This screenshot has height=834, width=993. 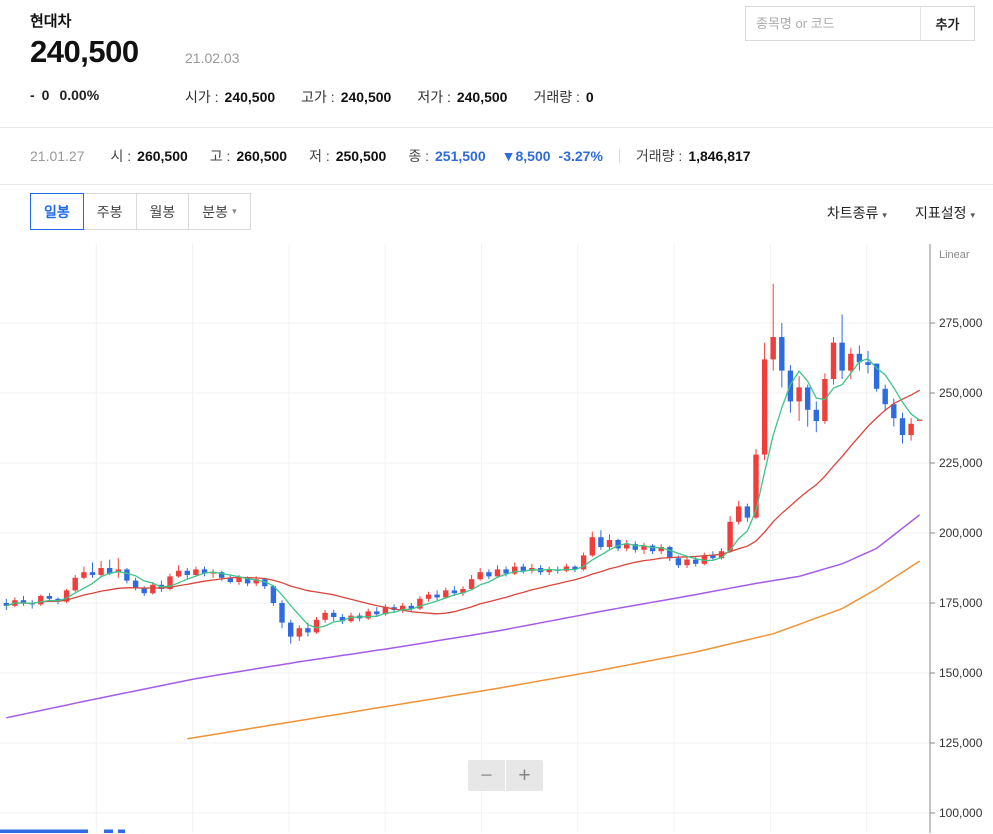 What do you see at coordinates (32, 95) in the screenshot?
I see `change-sign: -` at bounding box center [32, 95].